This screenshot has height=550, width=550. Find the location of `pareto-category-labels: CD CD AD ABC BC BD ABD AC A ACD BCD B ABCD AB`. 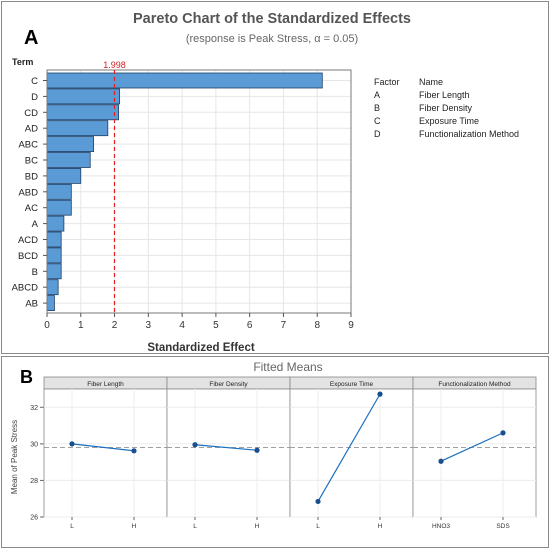

pareto-category-labels: CD CD AD ABC BC BD ABD AC A ACD BCD B ABCD AB is located at coordinates (29, 193).